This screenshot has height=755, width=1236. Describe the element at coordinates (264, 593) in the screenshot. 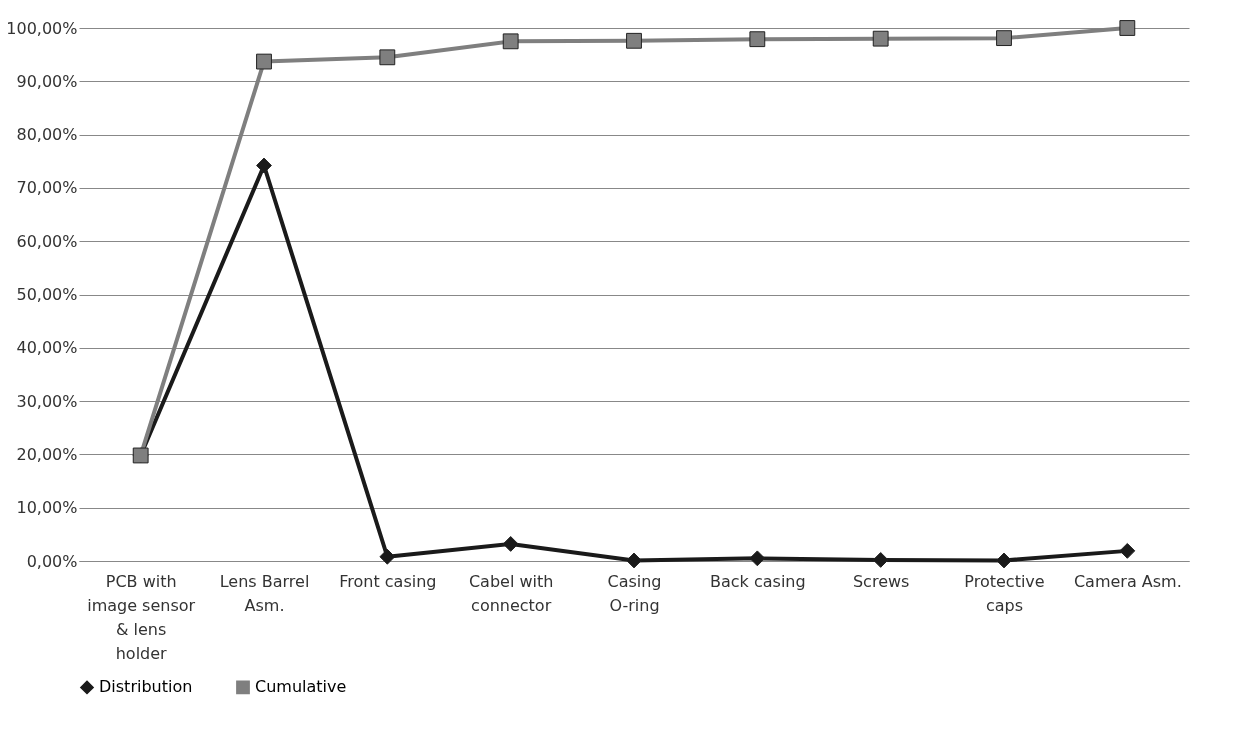

I see `x-tick-label: Lens Barrel Asm.` at that location.